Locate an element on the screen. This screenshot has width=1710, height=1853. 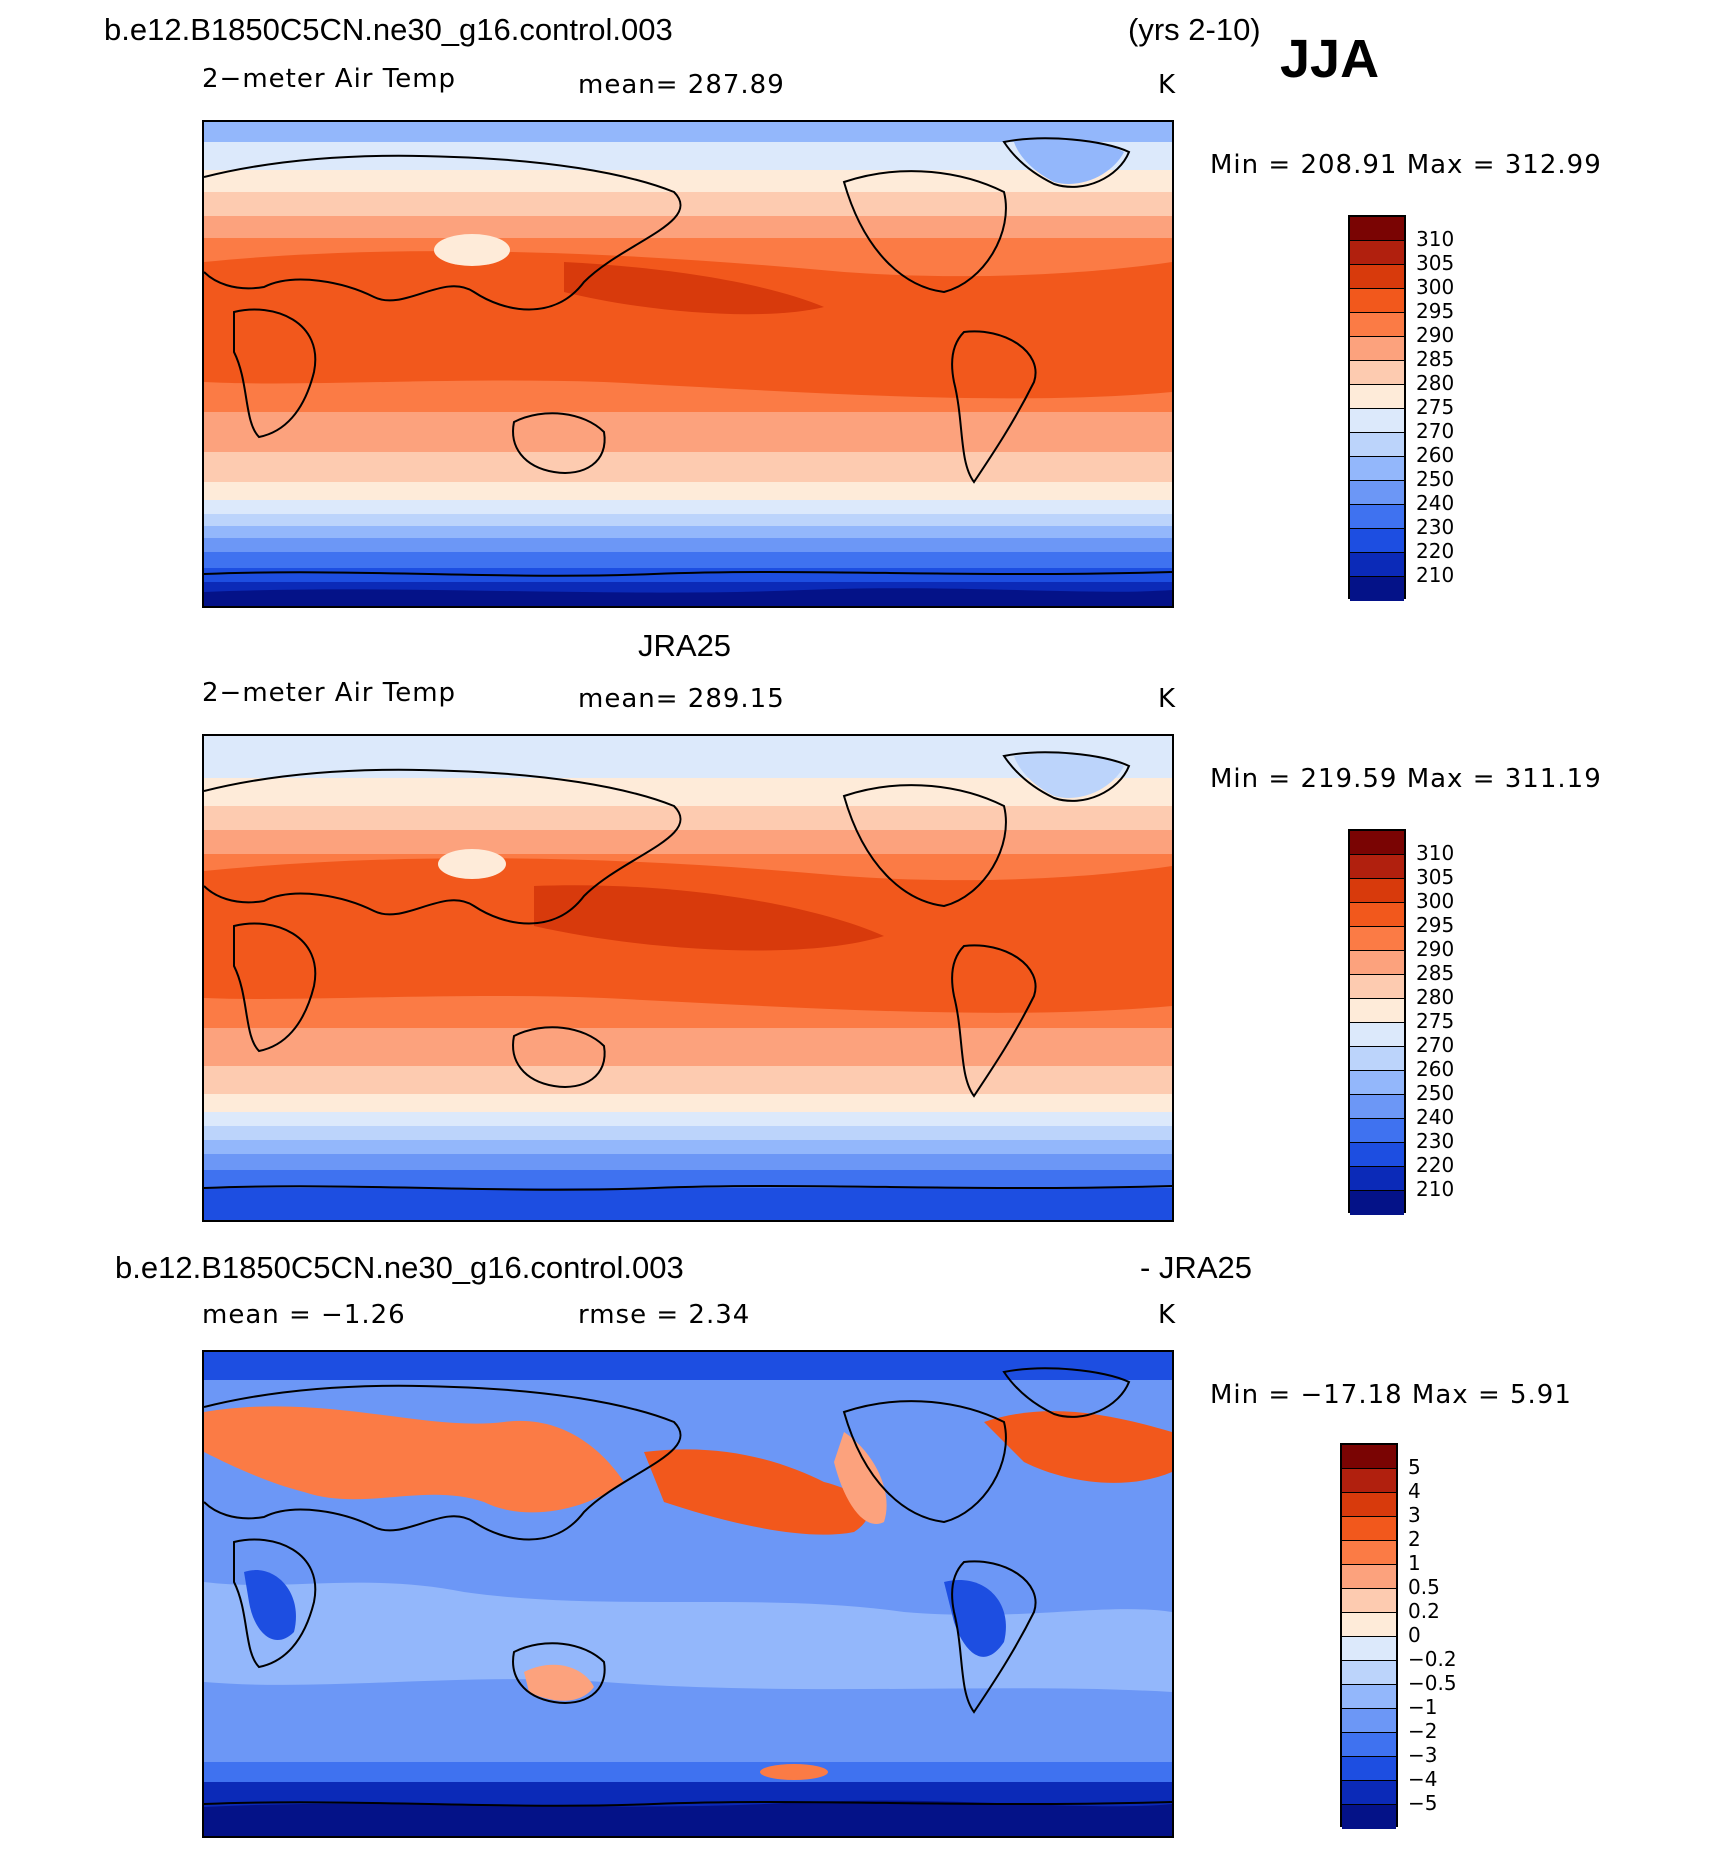
minmax-label: Min = 208.91 Max = 312.99 is located at coordinates (1406, 165).